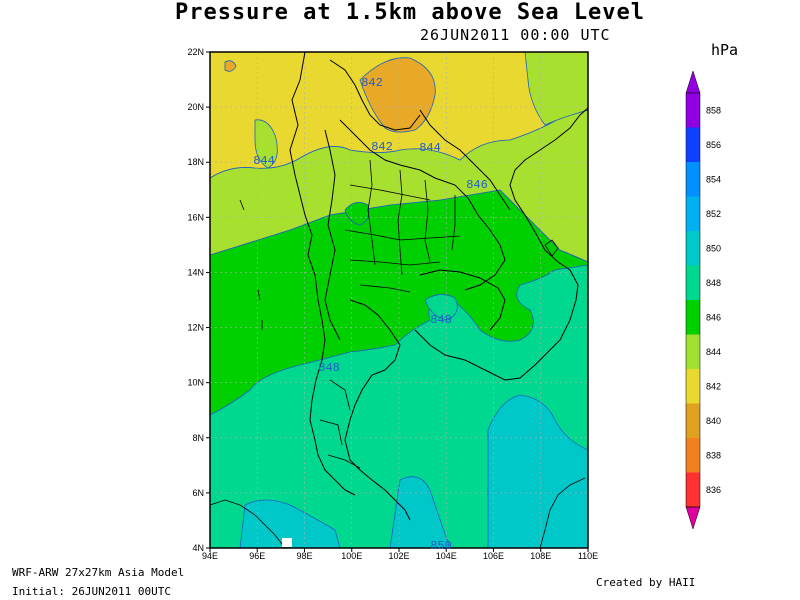 The width and height of the screenshot is (800, 600). I want to click on colorbar-level-label: 854, so click(713, 179).